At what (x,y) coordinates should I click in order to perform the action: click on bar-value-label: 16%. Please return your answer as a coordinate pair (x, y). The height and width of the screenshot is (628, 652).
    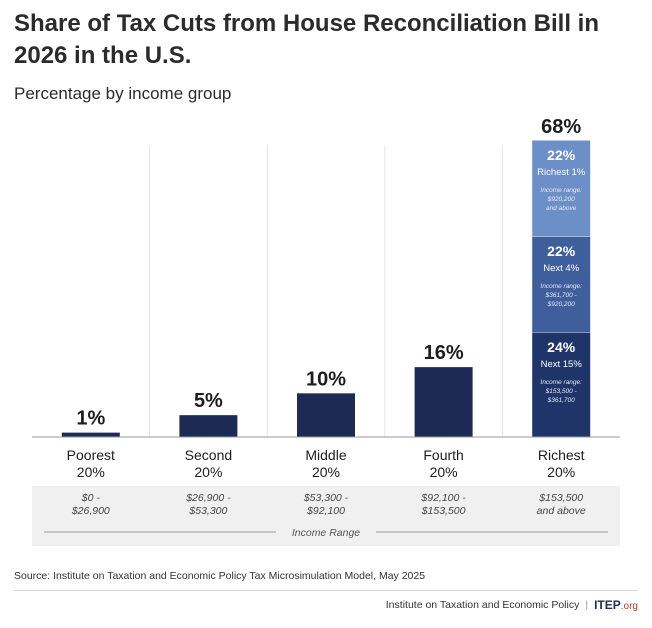
    Looking at the image, I should click on (444, 353).